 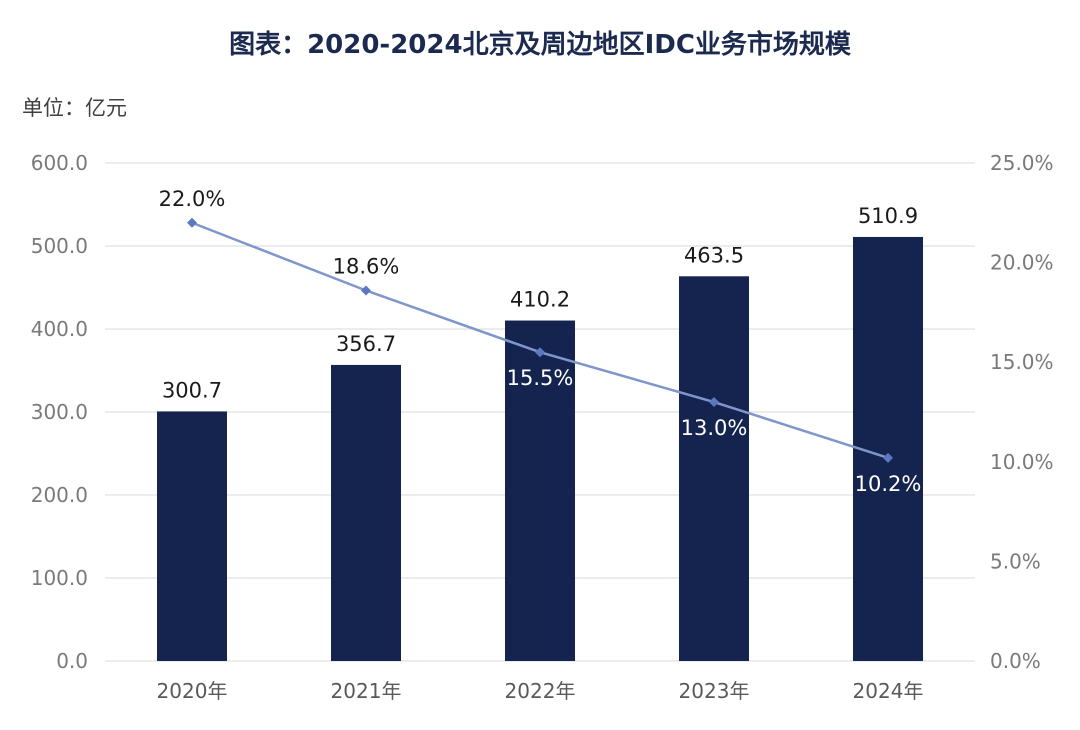 I want to click on unit-label: 单位：亿元, so click(x=74, y=108).